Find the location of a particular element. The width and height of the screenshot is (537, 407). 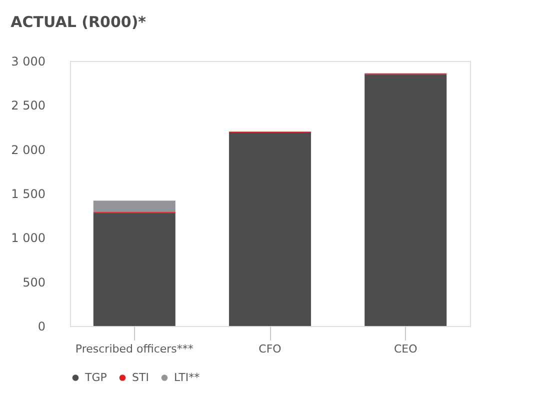

legend-label: TGP is located at coordinates (96, 377).